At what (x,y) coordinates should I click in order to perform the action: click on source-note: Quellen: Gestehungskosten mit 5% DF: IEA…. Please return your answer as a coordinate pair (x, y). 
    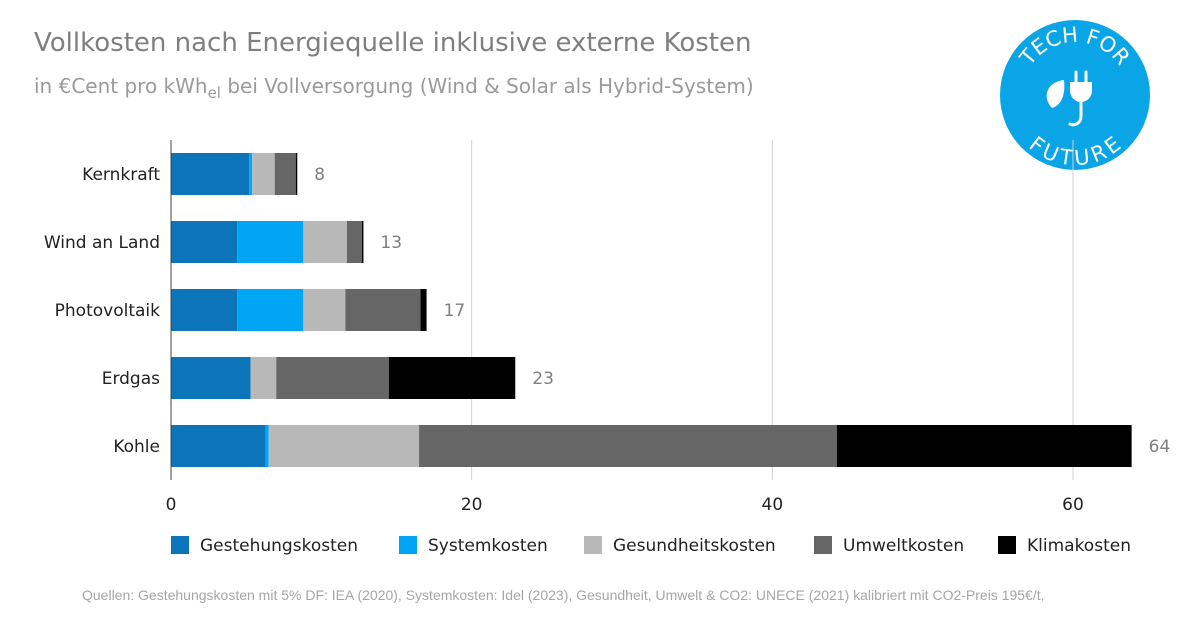
    Looking at the image, I should click on (563, 595).